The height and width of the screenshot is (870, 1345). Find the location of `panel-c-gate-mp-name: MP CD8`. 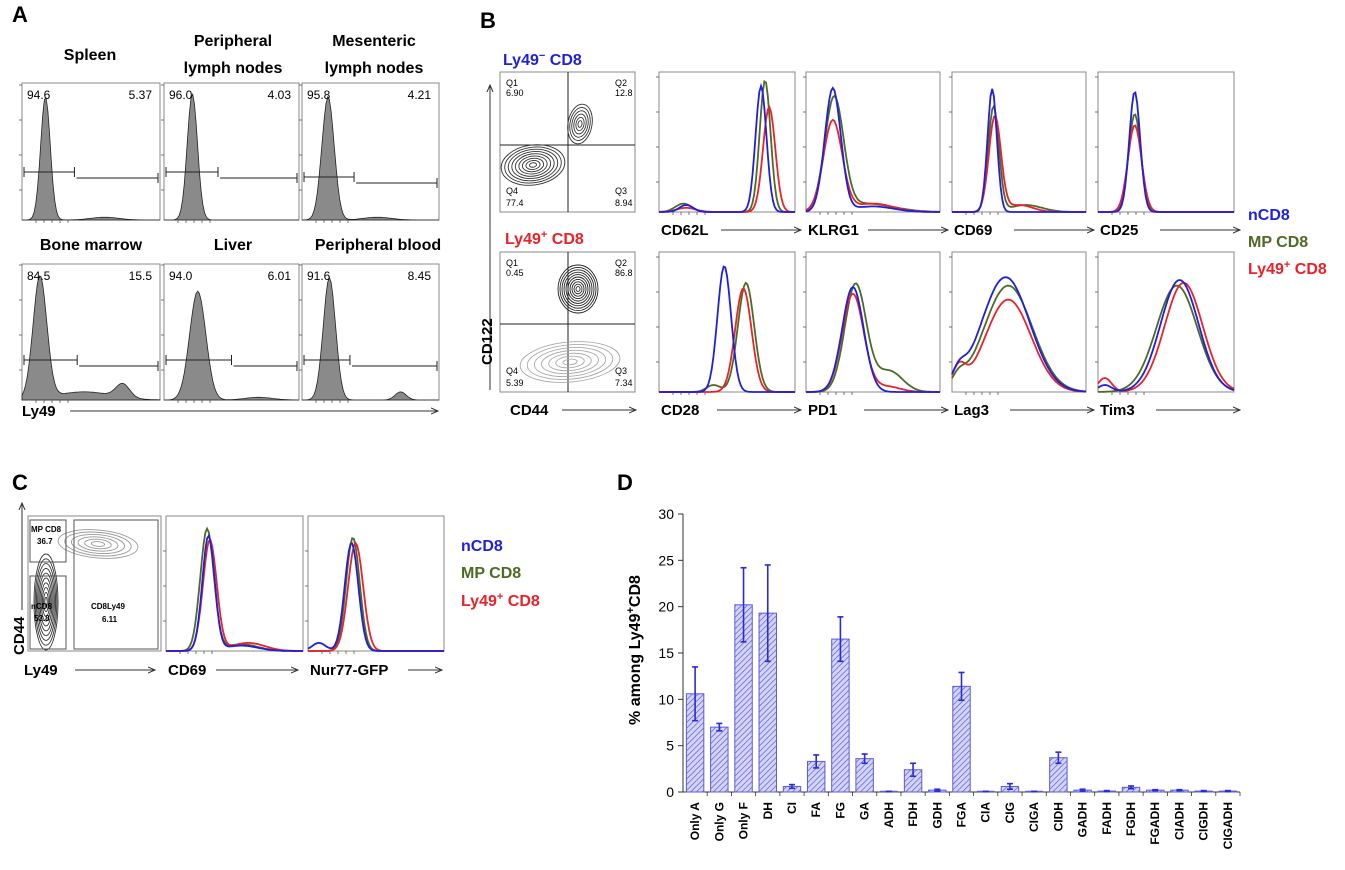

panel-c-gate-mp-name: MP CD8 is located at coordinates (46, 529).